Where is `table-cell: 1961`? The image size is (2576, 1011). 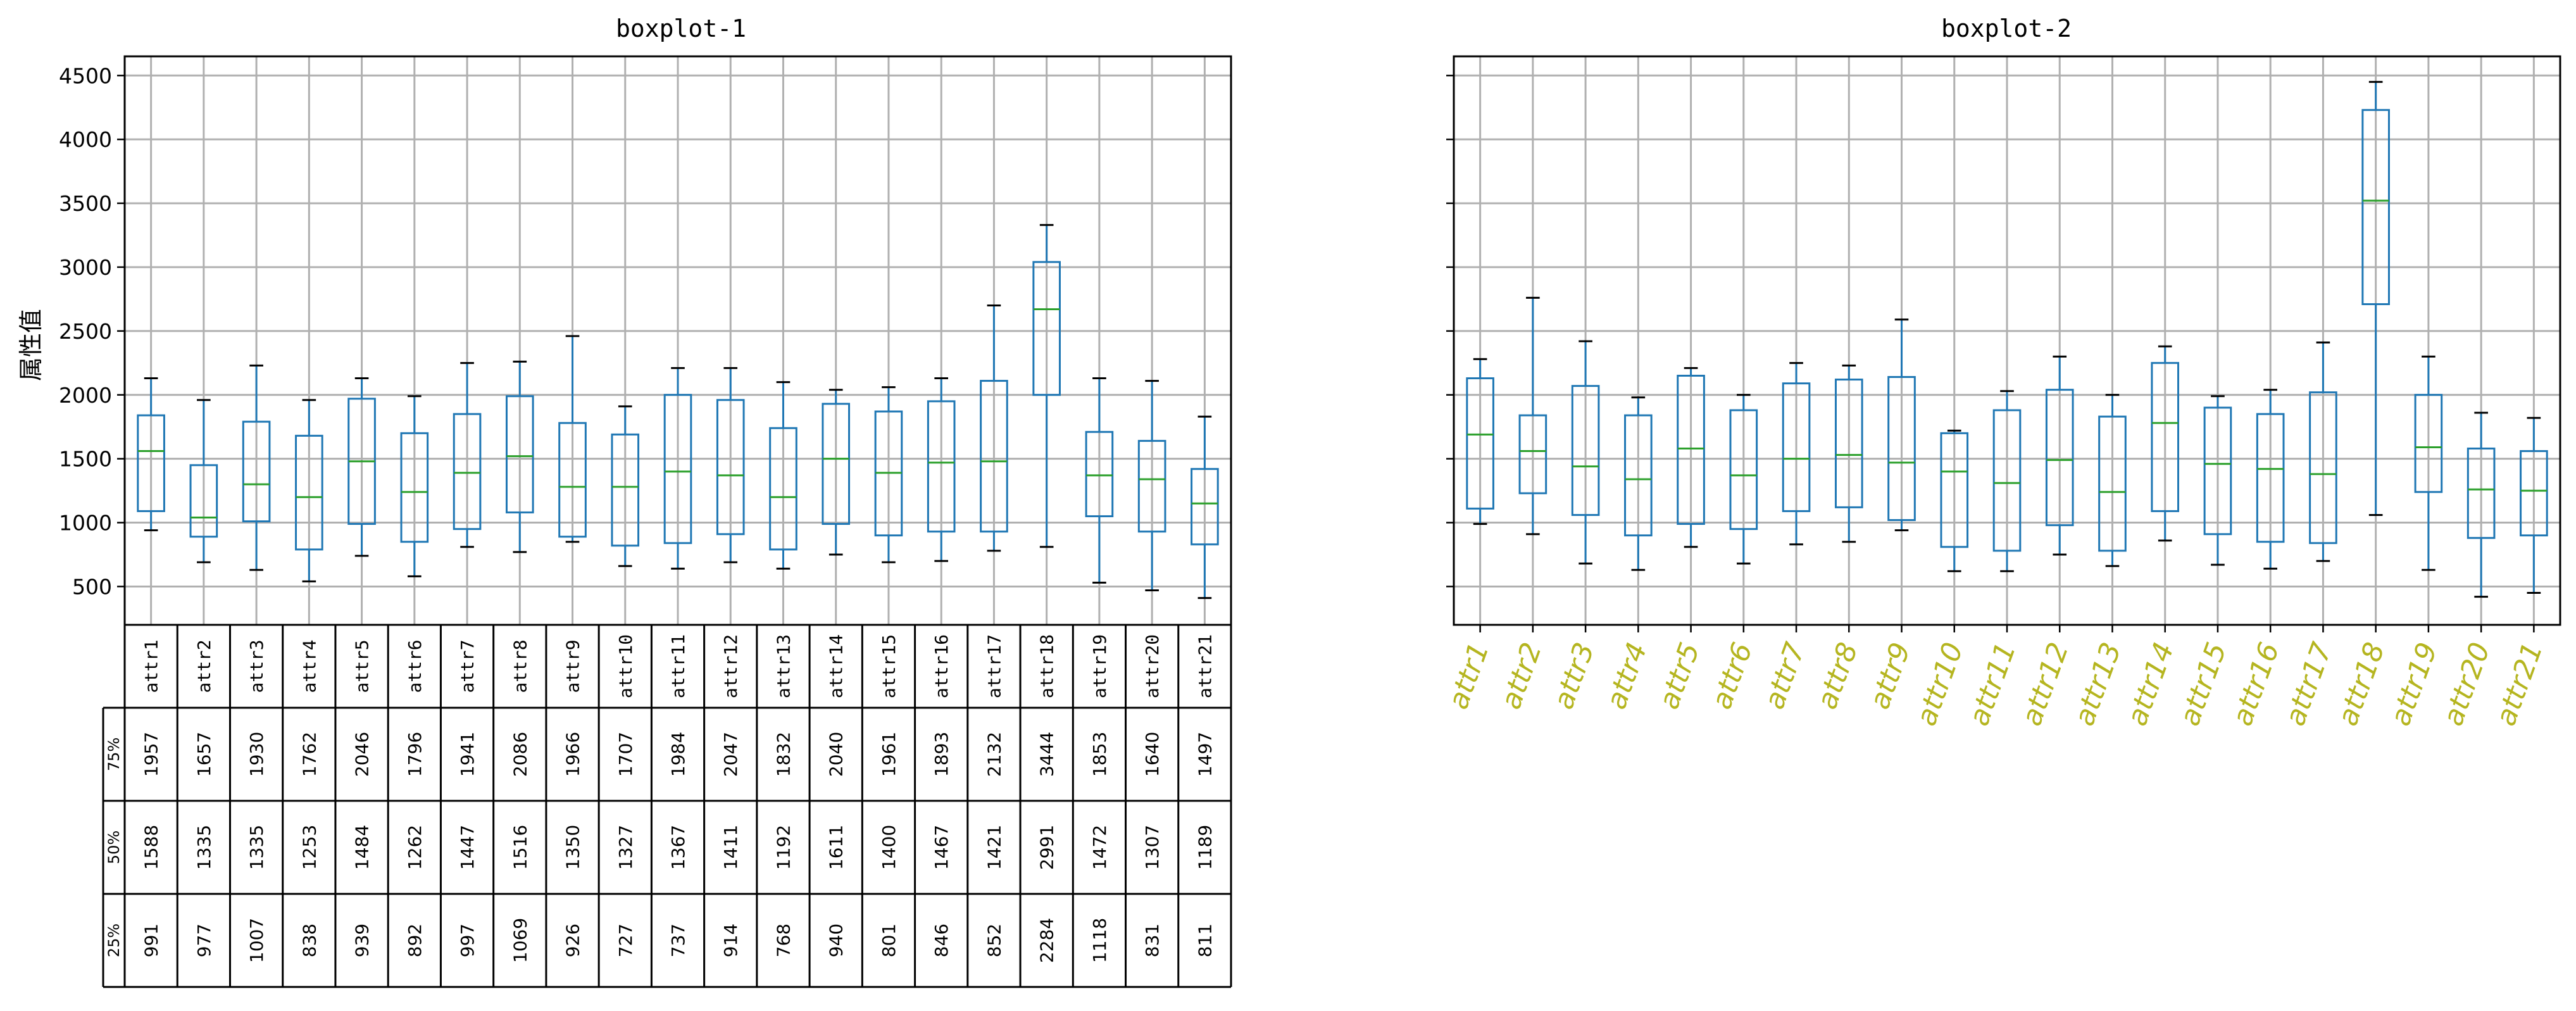
table-cell: 1961 is located at coordinates (888, 754).